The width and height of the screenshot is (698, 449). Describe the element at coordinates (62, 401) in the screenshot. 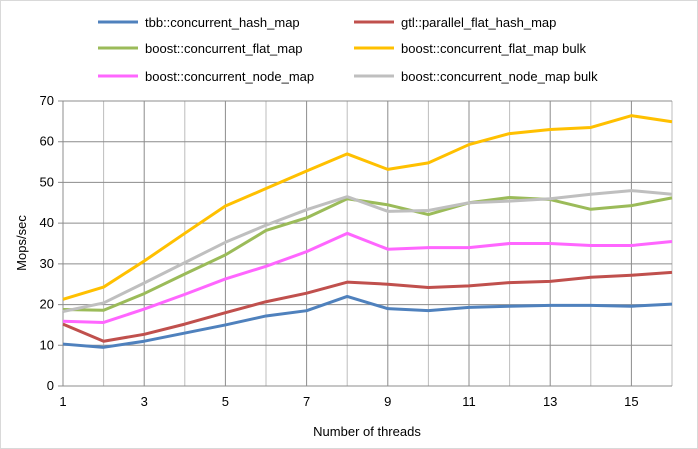

I see `x-tick-label: 1` at that location.